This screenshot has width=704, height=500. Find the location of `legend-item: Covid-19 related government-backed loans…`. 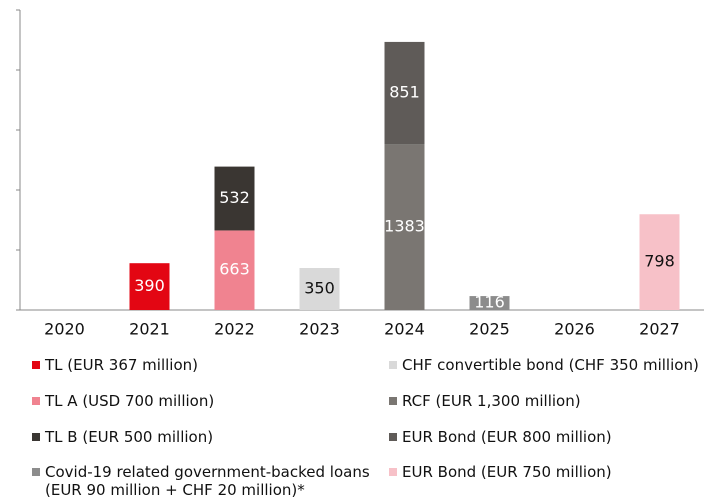

legend-item: Covid-19 related government-backed loans… is located at coordinates (209, 481).